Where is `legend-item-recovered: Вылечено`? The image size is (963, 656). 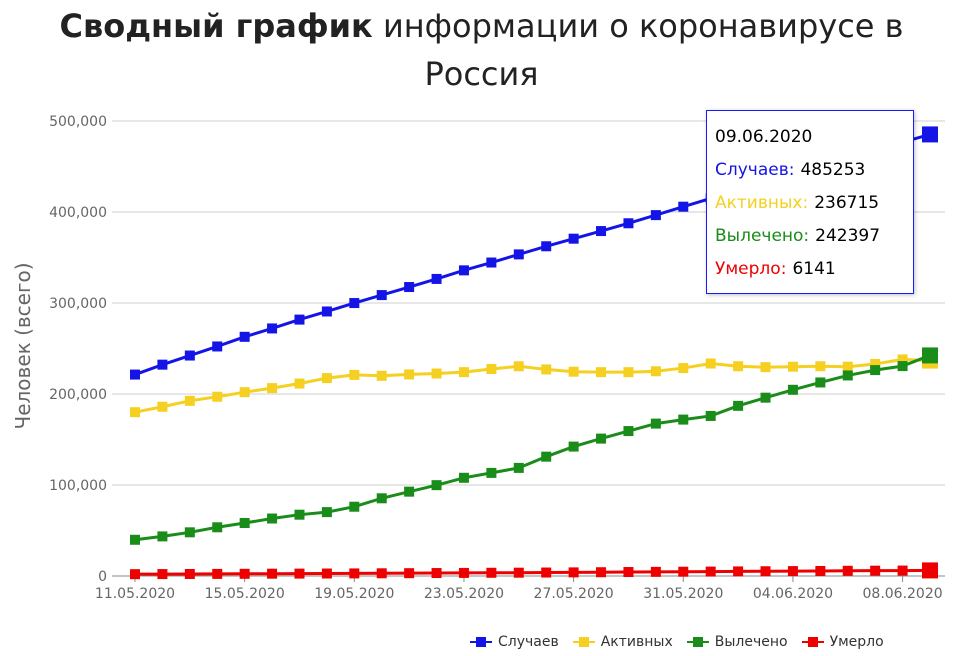 legend-item-recovered: Вылечено is located at coordinates (737, 642).